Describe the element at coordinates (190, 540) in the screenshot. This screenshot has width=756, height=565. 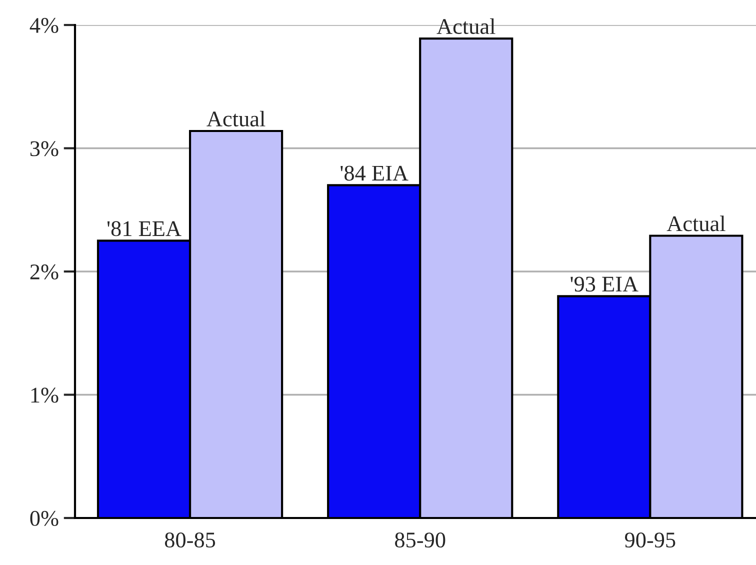
I see `x-tick-label: 80-85` at that location.